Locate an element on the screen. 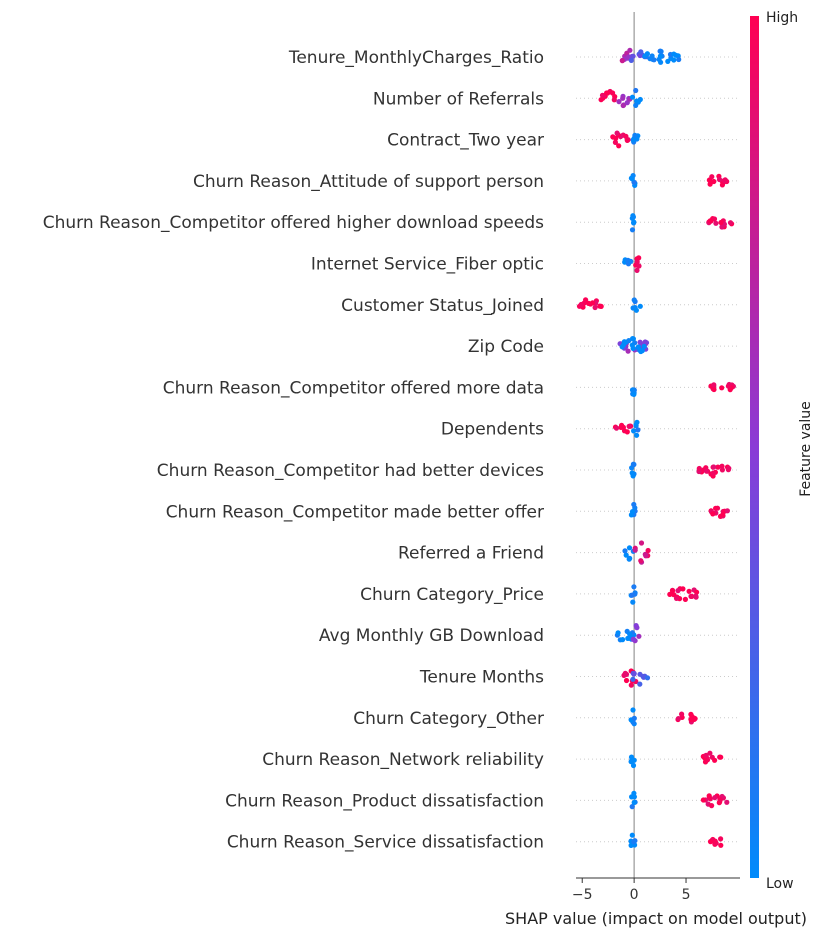  feature-label: Internet Service_Fiber optic is located at coordinates (427, 265).